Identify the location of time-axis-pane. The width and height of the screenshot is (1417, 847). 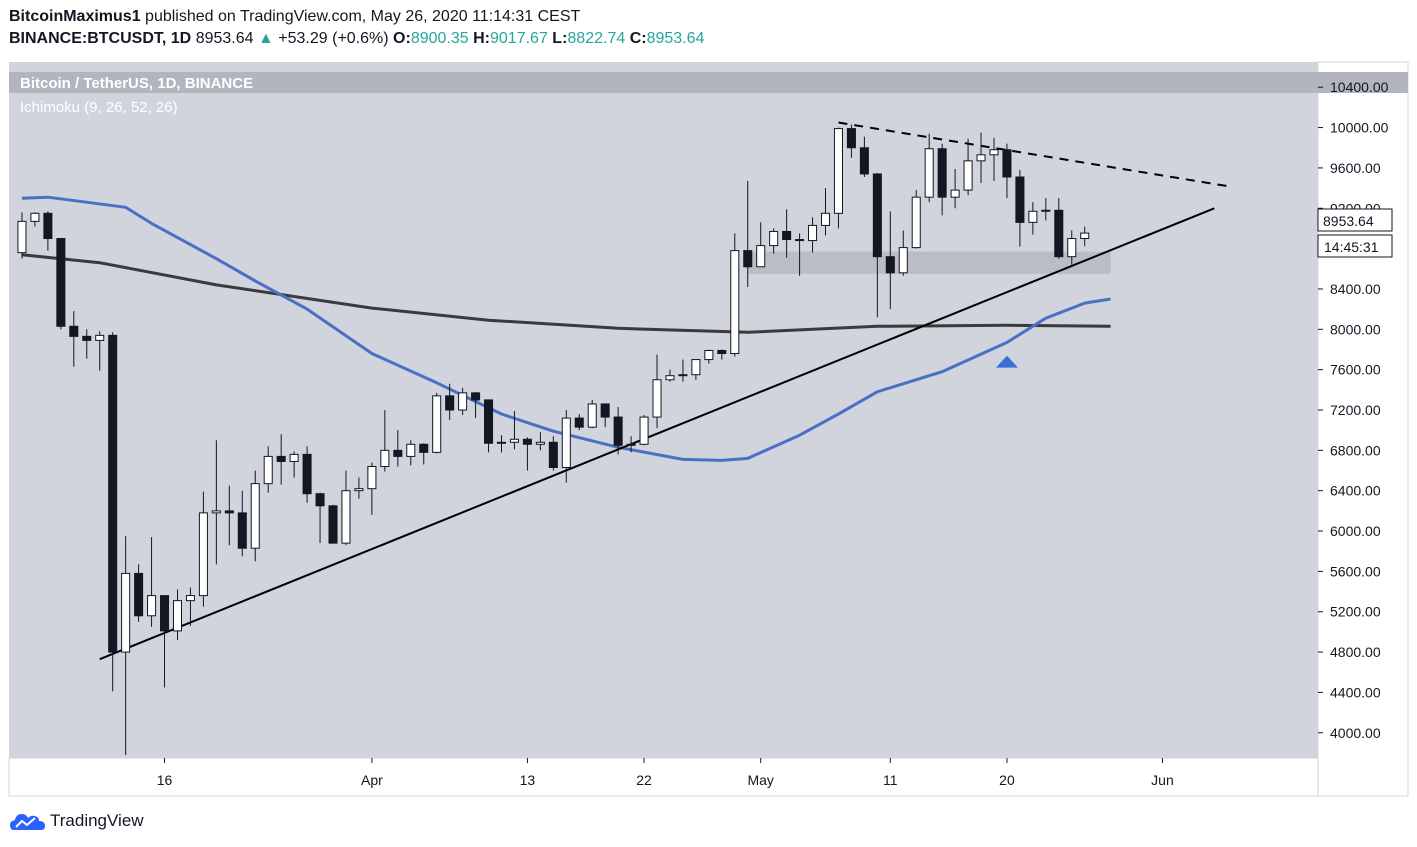
(663, 777).